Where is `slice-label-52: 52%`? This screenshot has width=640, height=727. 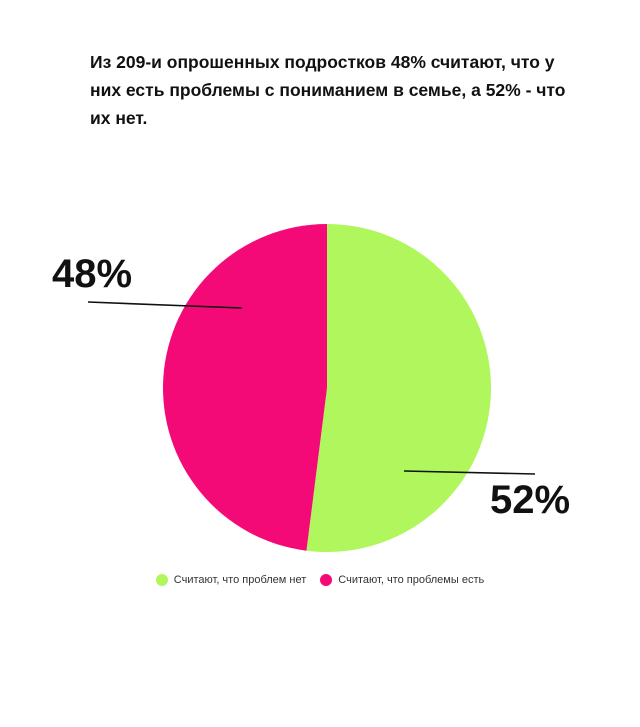
slice-label-52: 52% is located at coordinates (530, 500).